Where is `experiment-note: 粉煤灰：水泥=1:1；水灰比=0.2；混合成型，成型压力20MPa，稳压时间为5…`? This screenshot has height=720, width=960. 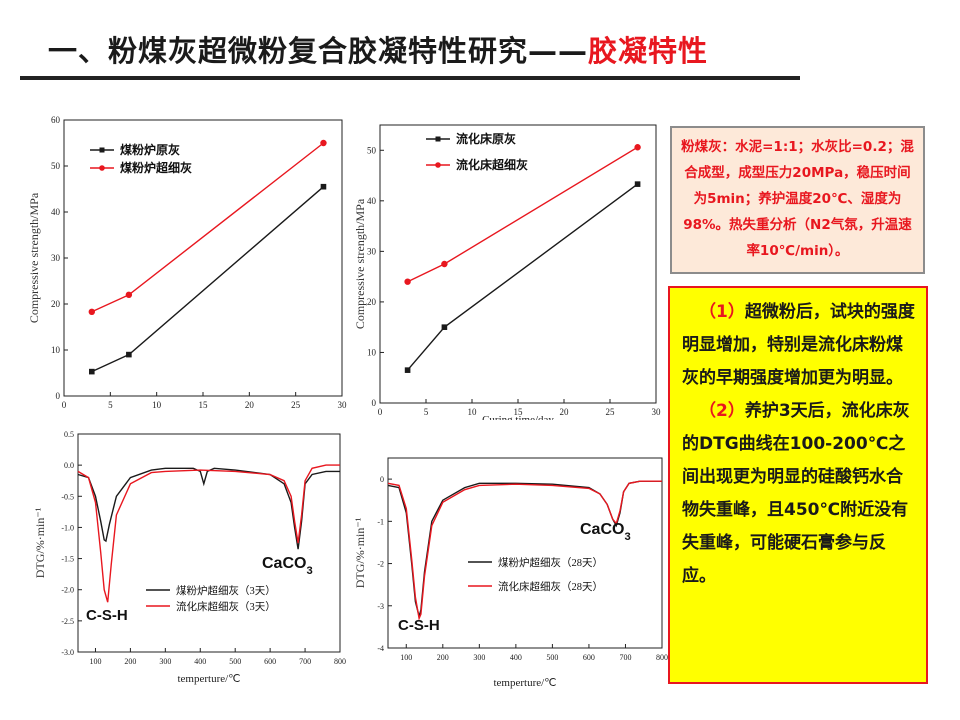
experiment-note: 粉煤灰：水泥=1:1；水灰比=0.2；混合成型，成型压力20MPa，稳压时间为5… is located at coordinates (797, 200).